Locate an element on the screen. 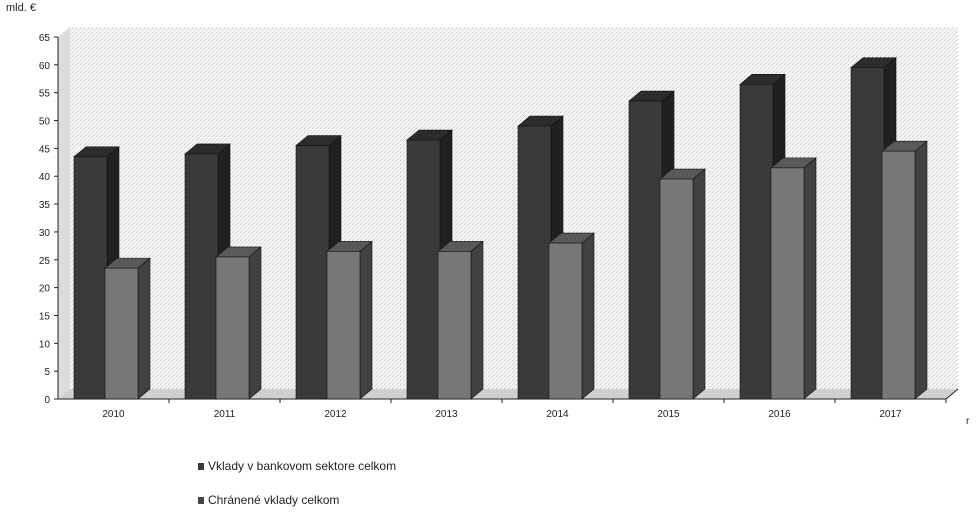 The width and height of the screenshot is (977, 524). x-axis-depth-line is located at coordinates (952, 394).